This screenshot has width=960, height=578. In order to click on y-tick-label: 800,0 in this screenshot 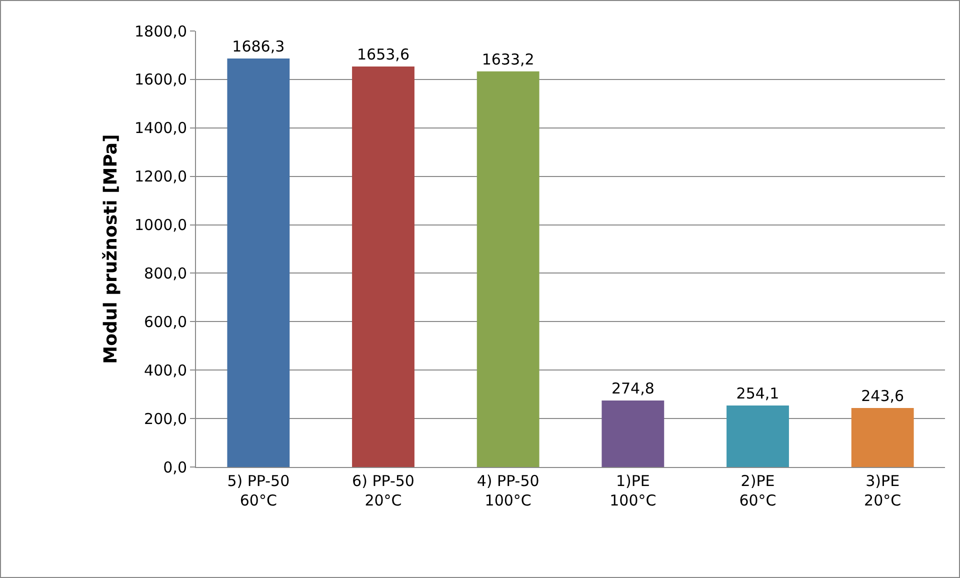, I will do `click(165, 273)`.